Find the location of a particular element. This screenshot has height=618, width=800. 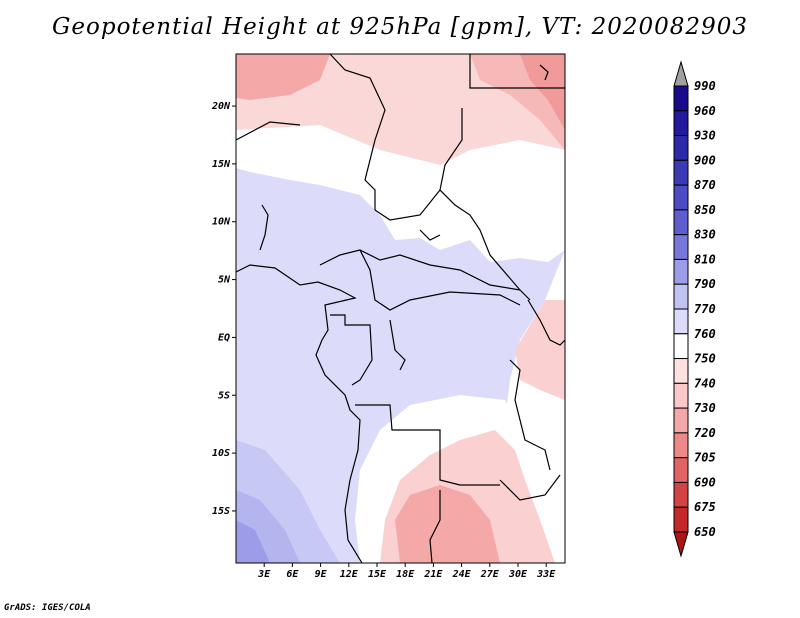

colorbar-level-label: 760 is located at coordinates (705, 334).